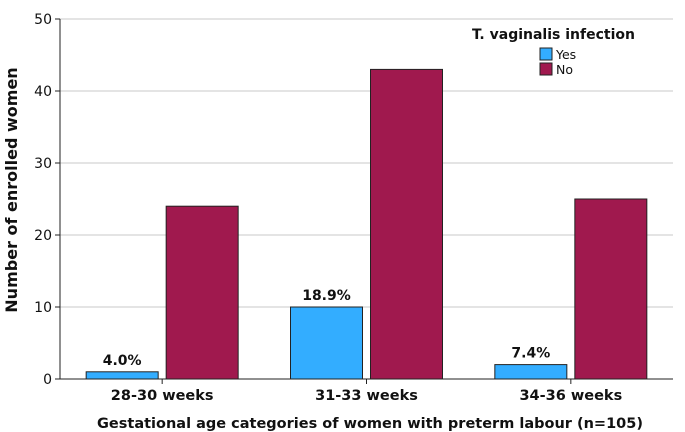  What do you see at coordinates (366, 396) in the screenshot?
I see `x-category-label: 31-33 weeks` at bounding box center [366, 396].